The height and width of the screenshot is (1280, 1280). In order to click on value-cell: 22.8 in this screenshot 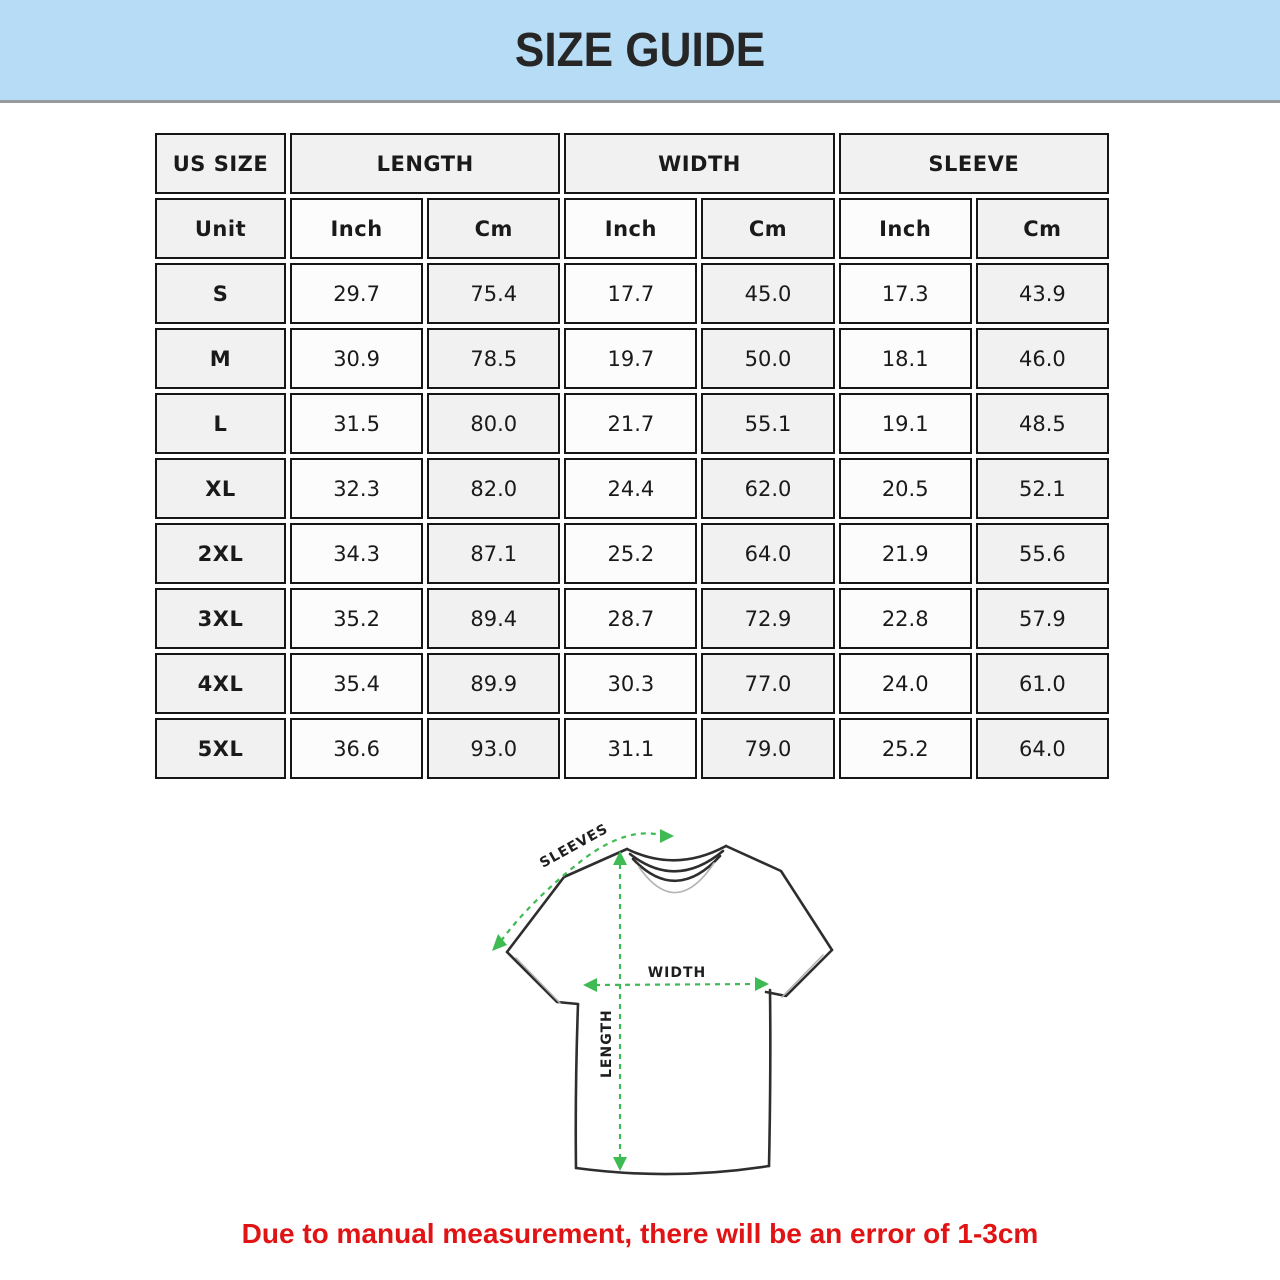, I will do `click(905, 618)`.